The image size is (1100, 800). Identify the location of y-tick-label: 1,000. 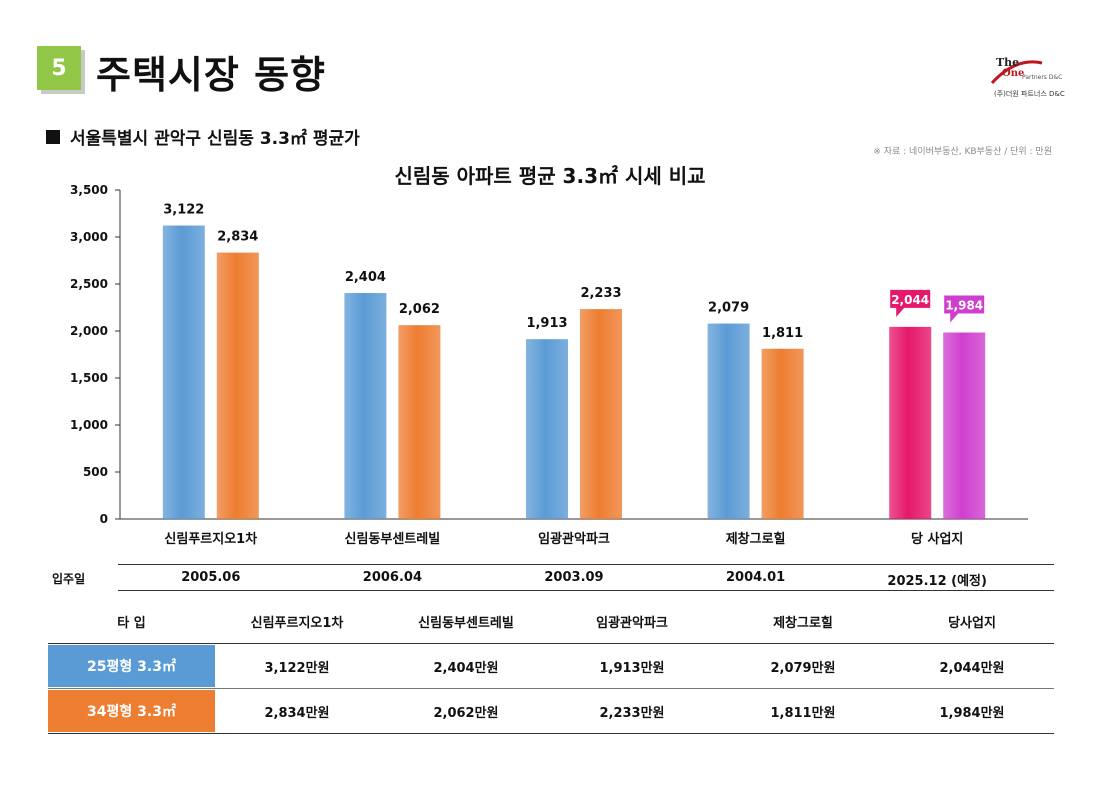
(89, 425).